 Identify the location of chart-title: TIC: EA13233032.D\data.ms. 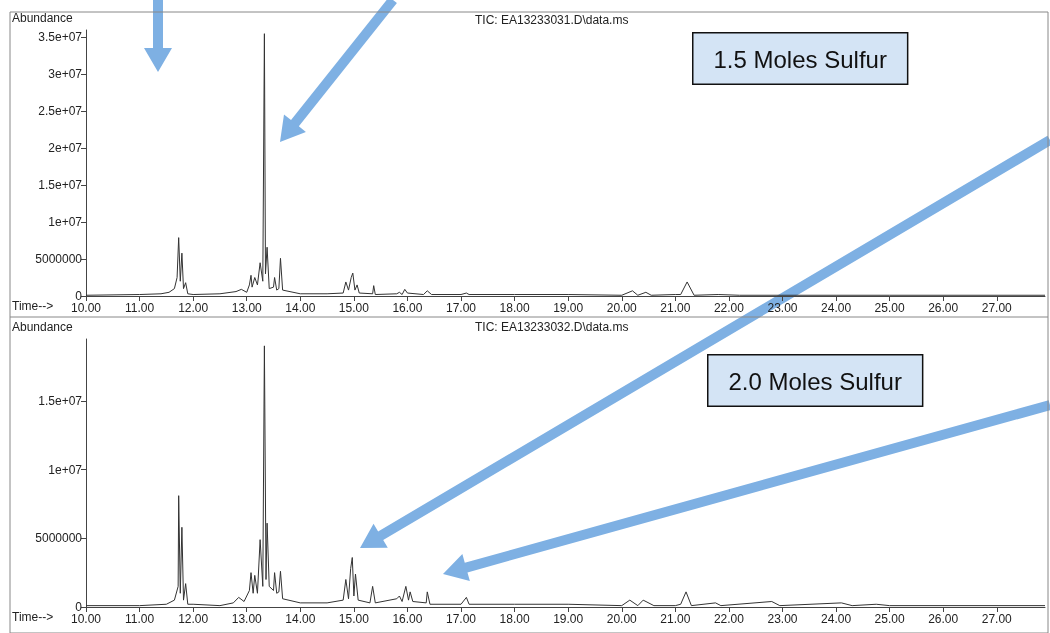
(552, 327).